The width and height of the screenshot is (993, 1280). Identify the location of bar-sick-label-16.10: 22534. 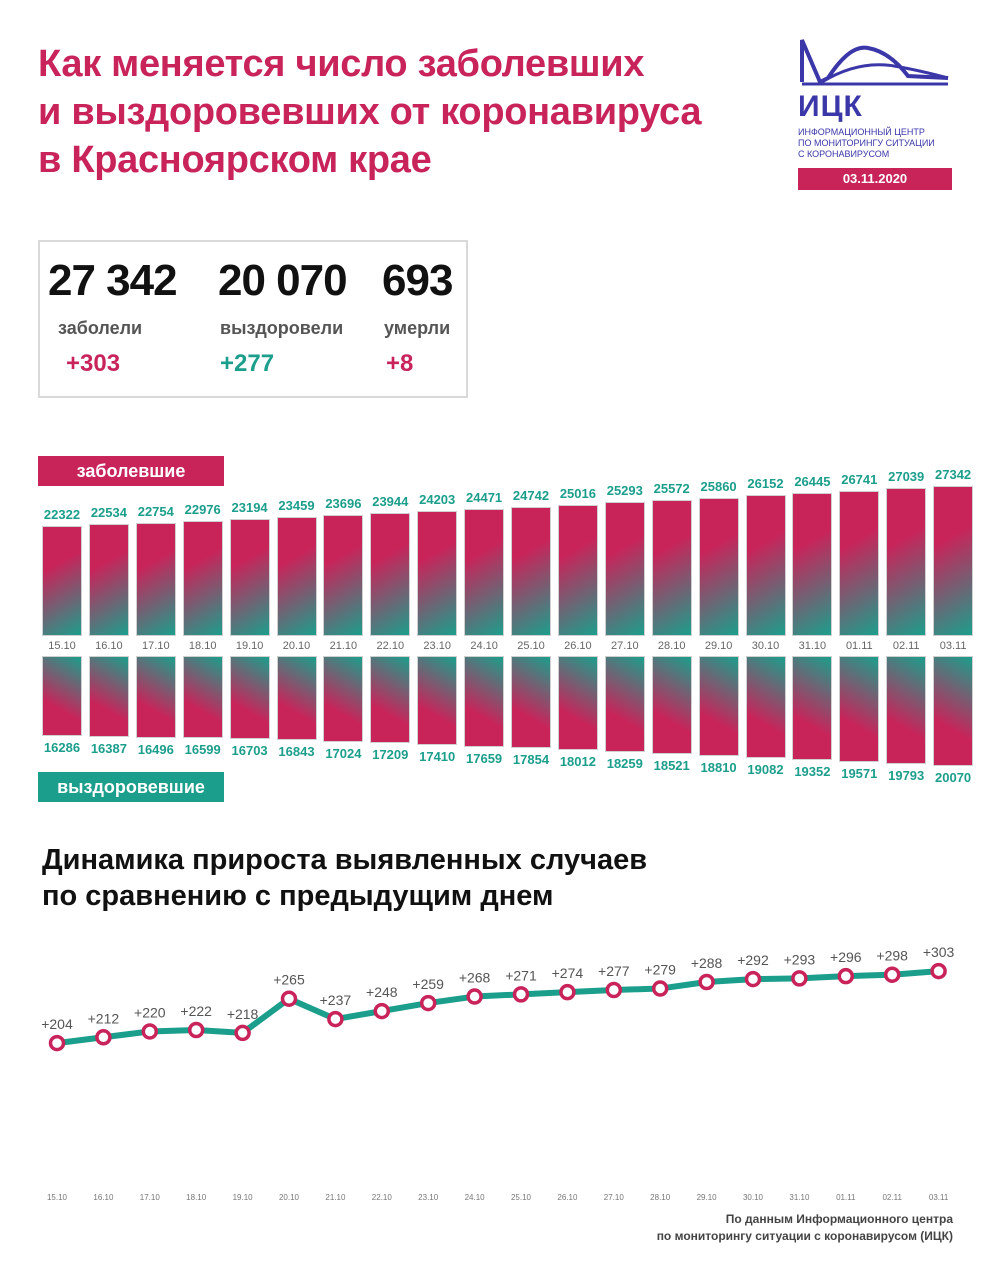
(108, 513).